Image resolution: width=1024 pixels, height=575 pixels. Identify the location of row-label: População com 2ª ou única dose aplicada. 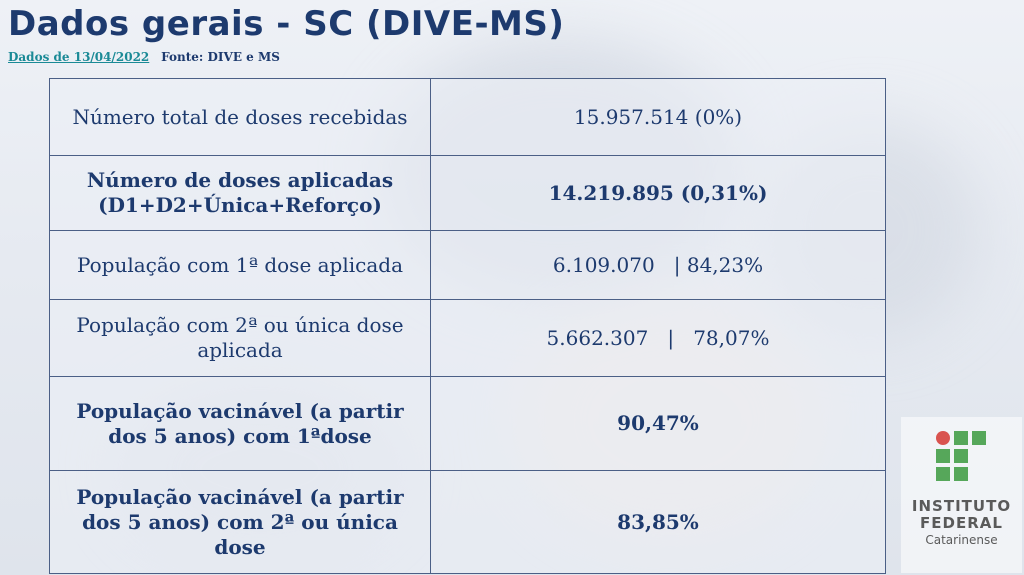
(240, 338).